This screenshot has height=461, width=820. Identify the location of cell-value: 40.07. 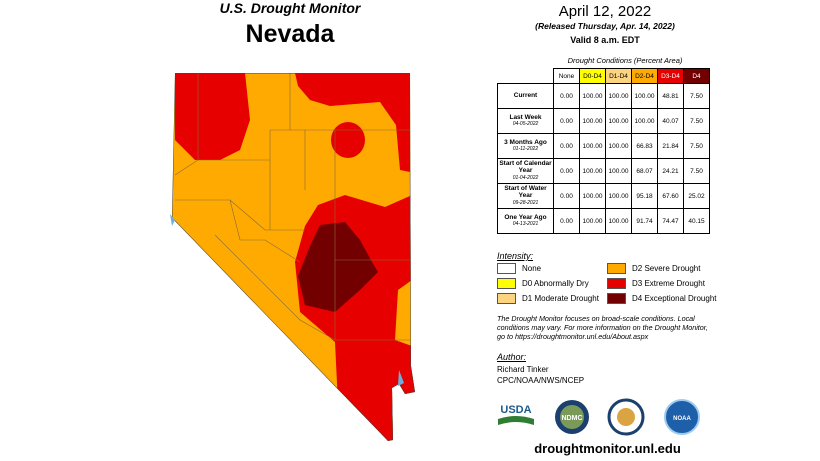
(670, 121).